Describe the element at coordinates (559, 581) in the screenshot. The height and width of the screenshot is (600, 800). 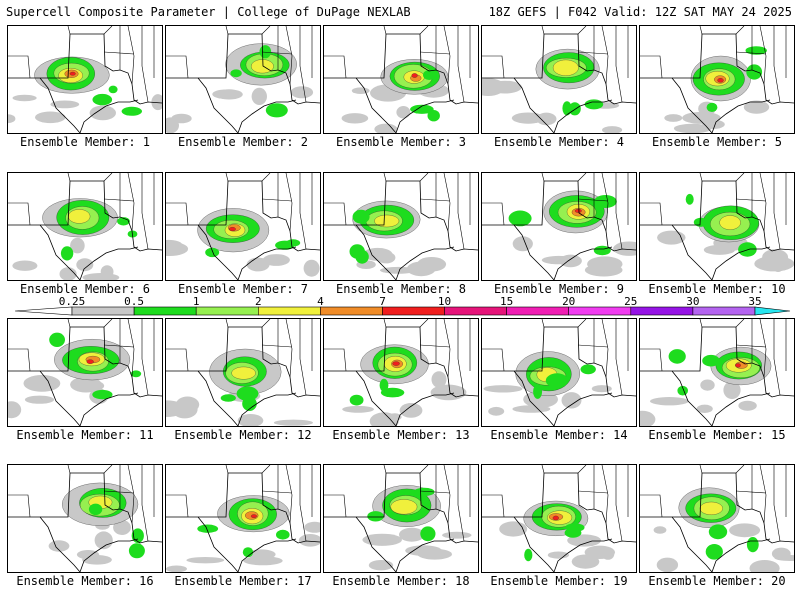
I see `member-caption: Ensemble Member: 19` at that location.